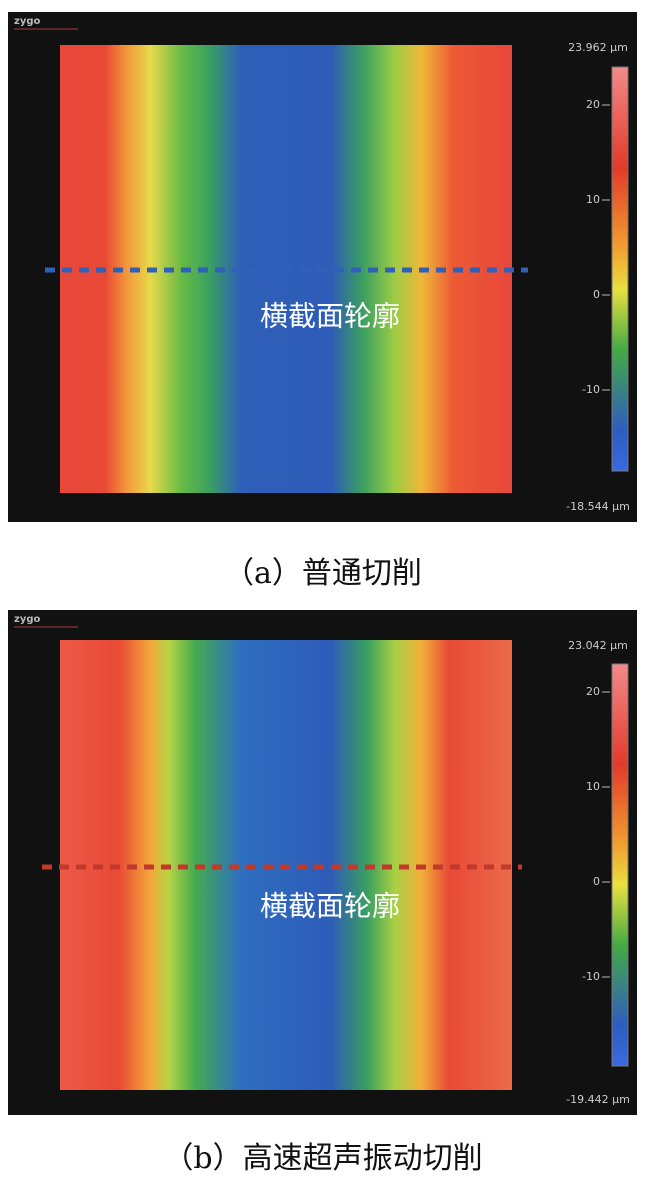 The image size is (646, 1199). What do you see at coordinates (323, 573) in the screenshot?
I see `caption: （a）普通切削` at bounding box center [323, 573].